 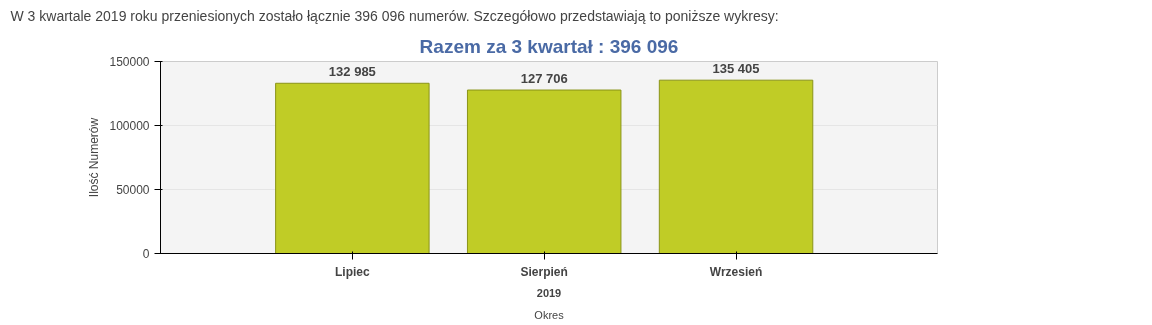 I want to click on y-tick-label: 0, so click(x=146, y=254).